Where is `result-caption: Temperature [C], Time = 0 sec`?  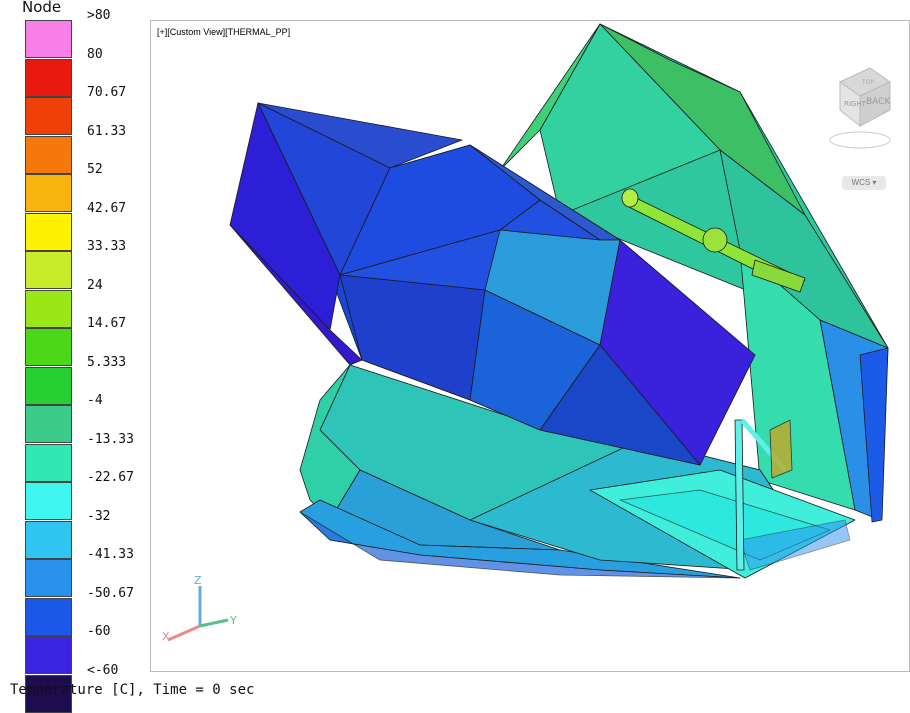
result-caption: Temperature [C], Time = 0 sec is located at coordinates (132, 690).